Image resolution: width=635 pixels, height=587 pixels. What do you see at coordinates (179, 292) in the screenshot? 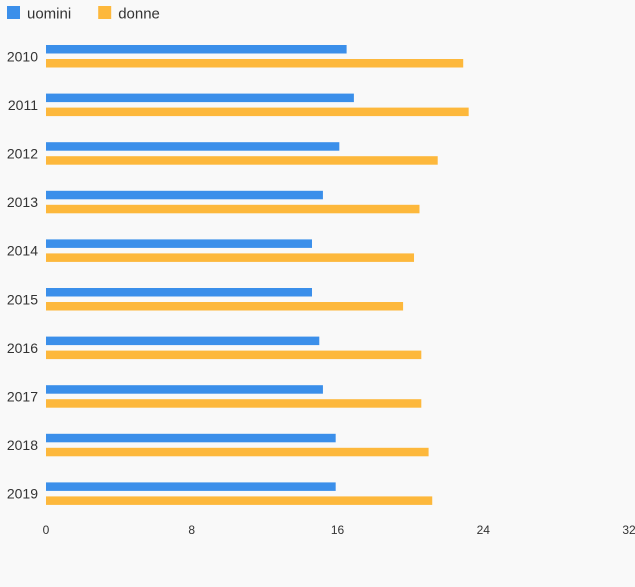
I see `bar-uomini-2015` at bounding box center [179, 292].